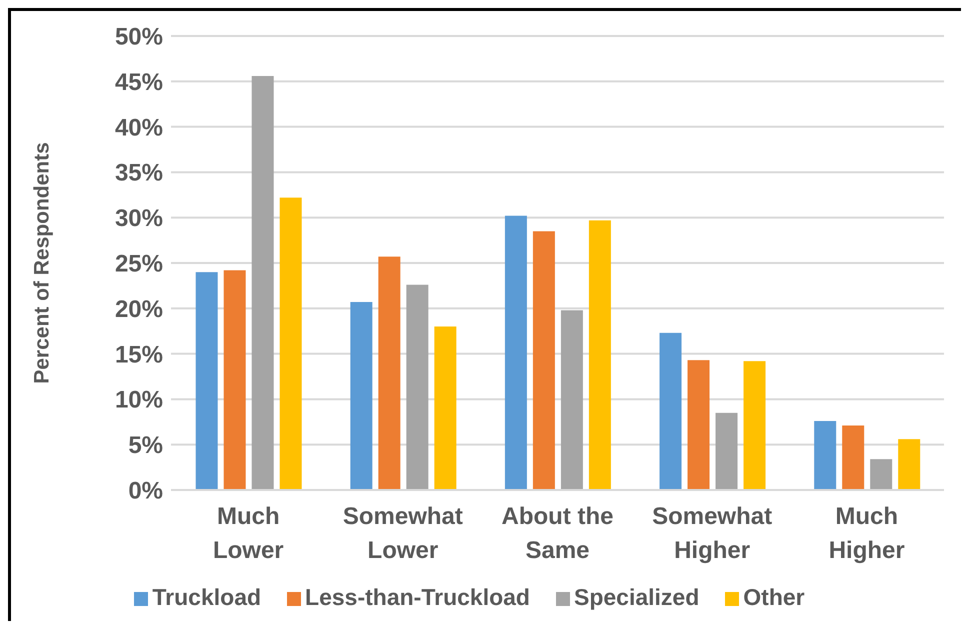 The width and height of the screenshot is (969, 629). What do you see at coordinates (637, 597) in the screenshot?
I see `legend-label: Specialized` at bounding box center [637, 597].